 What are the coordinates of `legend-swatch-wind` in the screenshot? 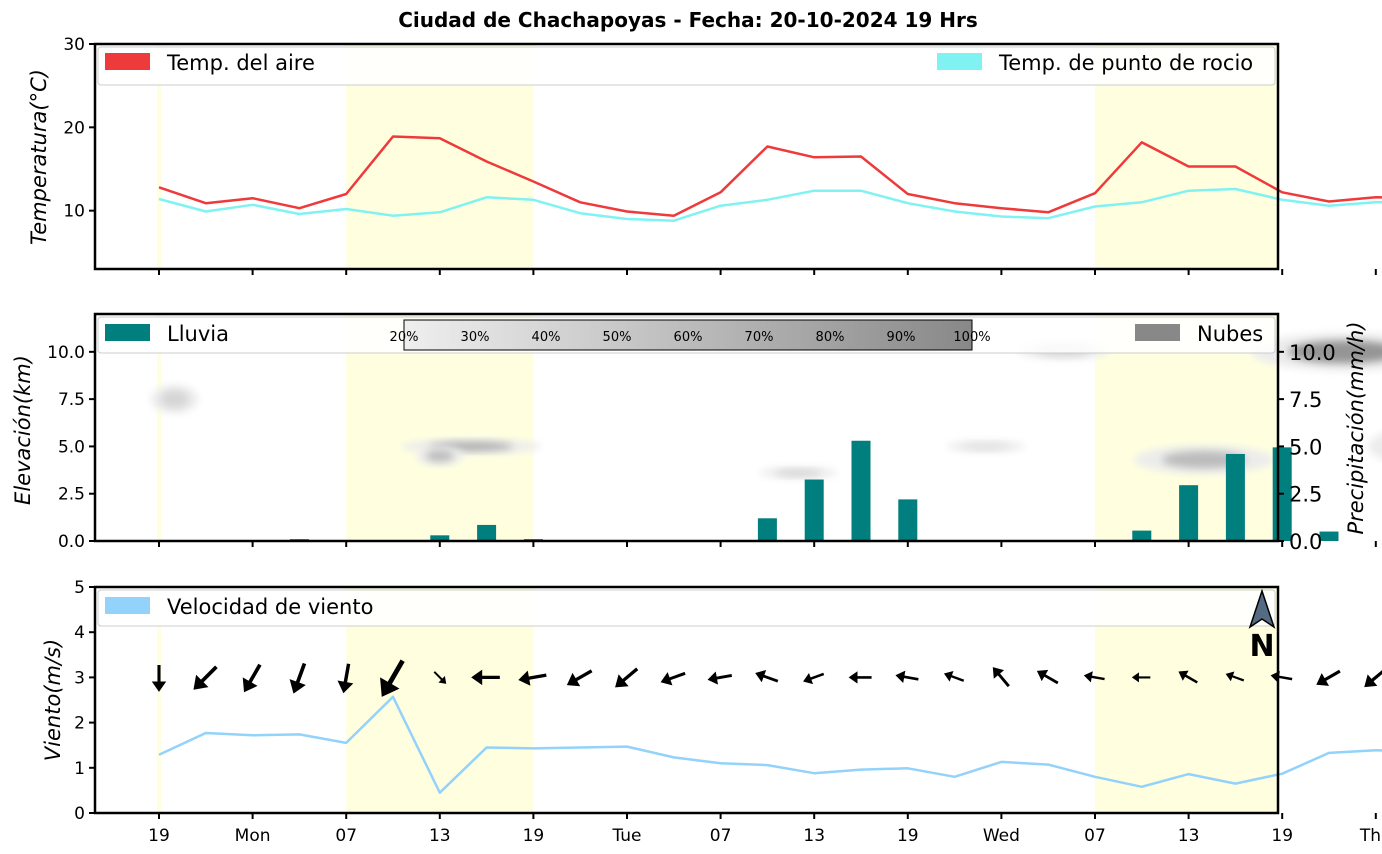 It's located at (127, 605).